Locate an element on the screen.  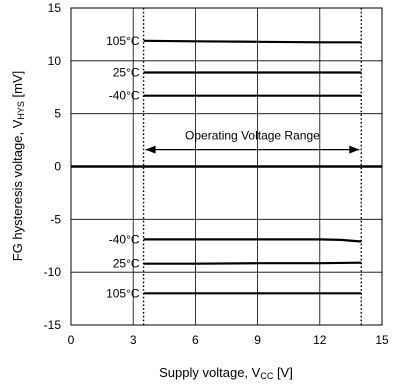
x-tick-label: 6 is located at coordinates (195, 340).